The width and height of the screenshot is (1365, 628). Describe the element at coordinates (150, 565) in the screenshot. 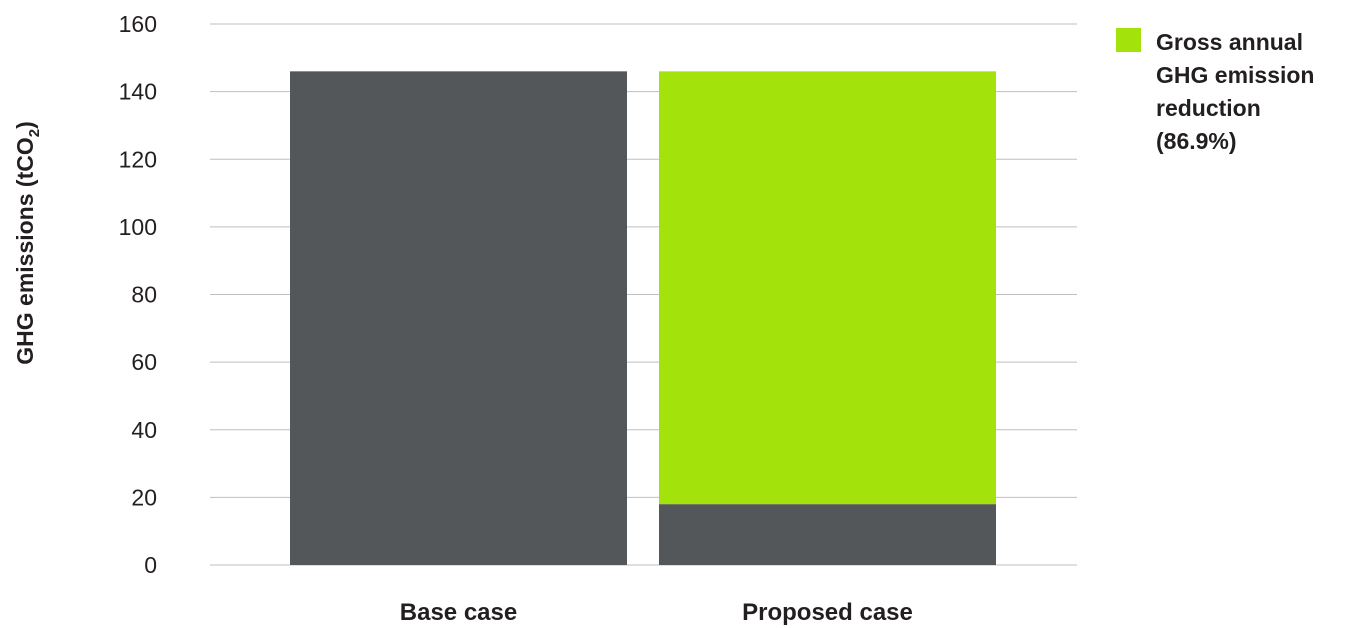

I see `y-tick-label: 0` at that location.